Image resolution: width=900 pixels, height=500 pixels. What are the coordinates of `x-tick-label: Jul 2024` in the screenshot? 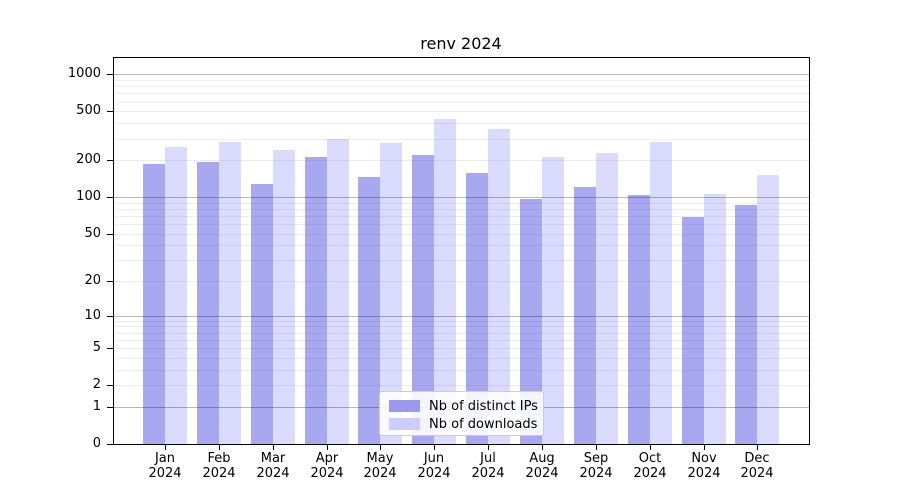 It's located at (488, 466).